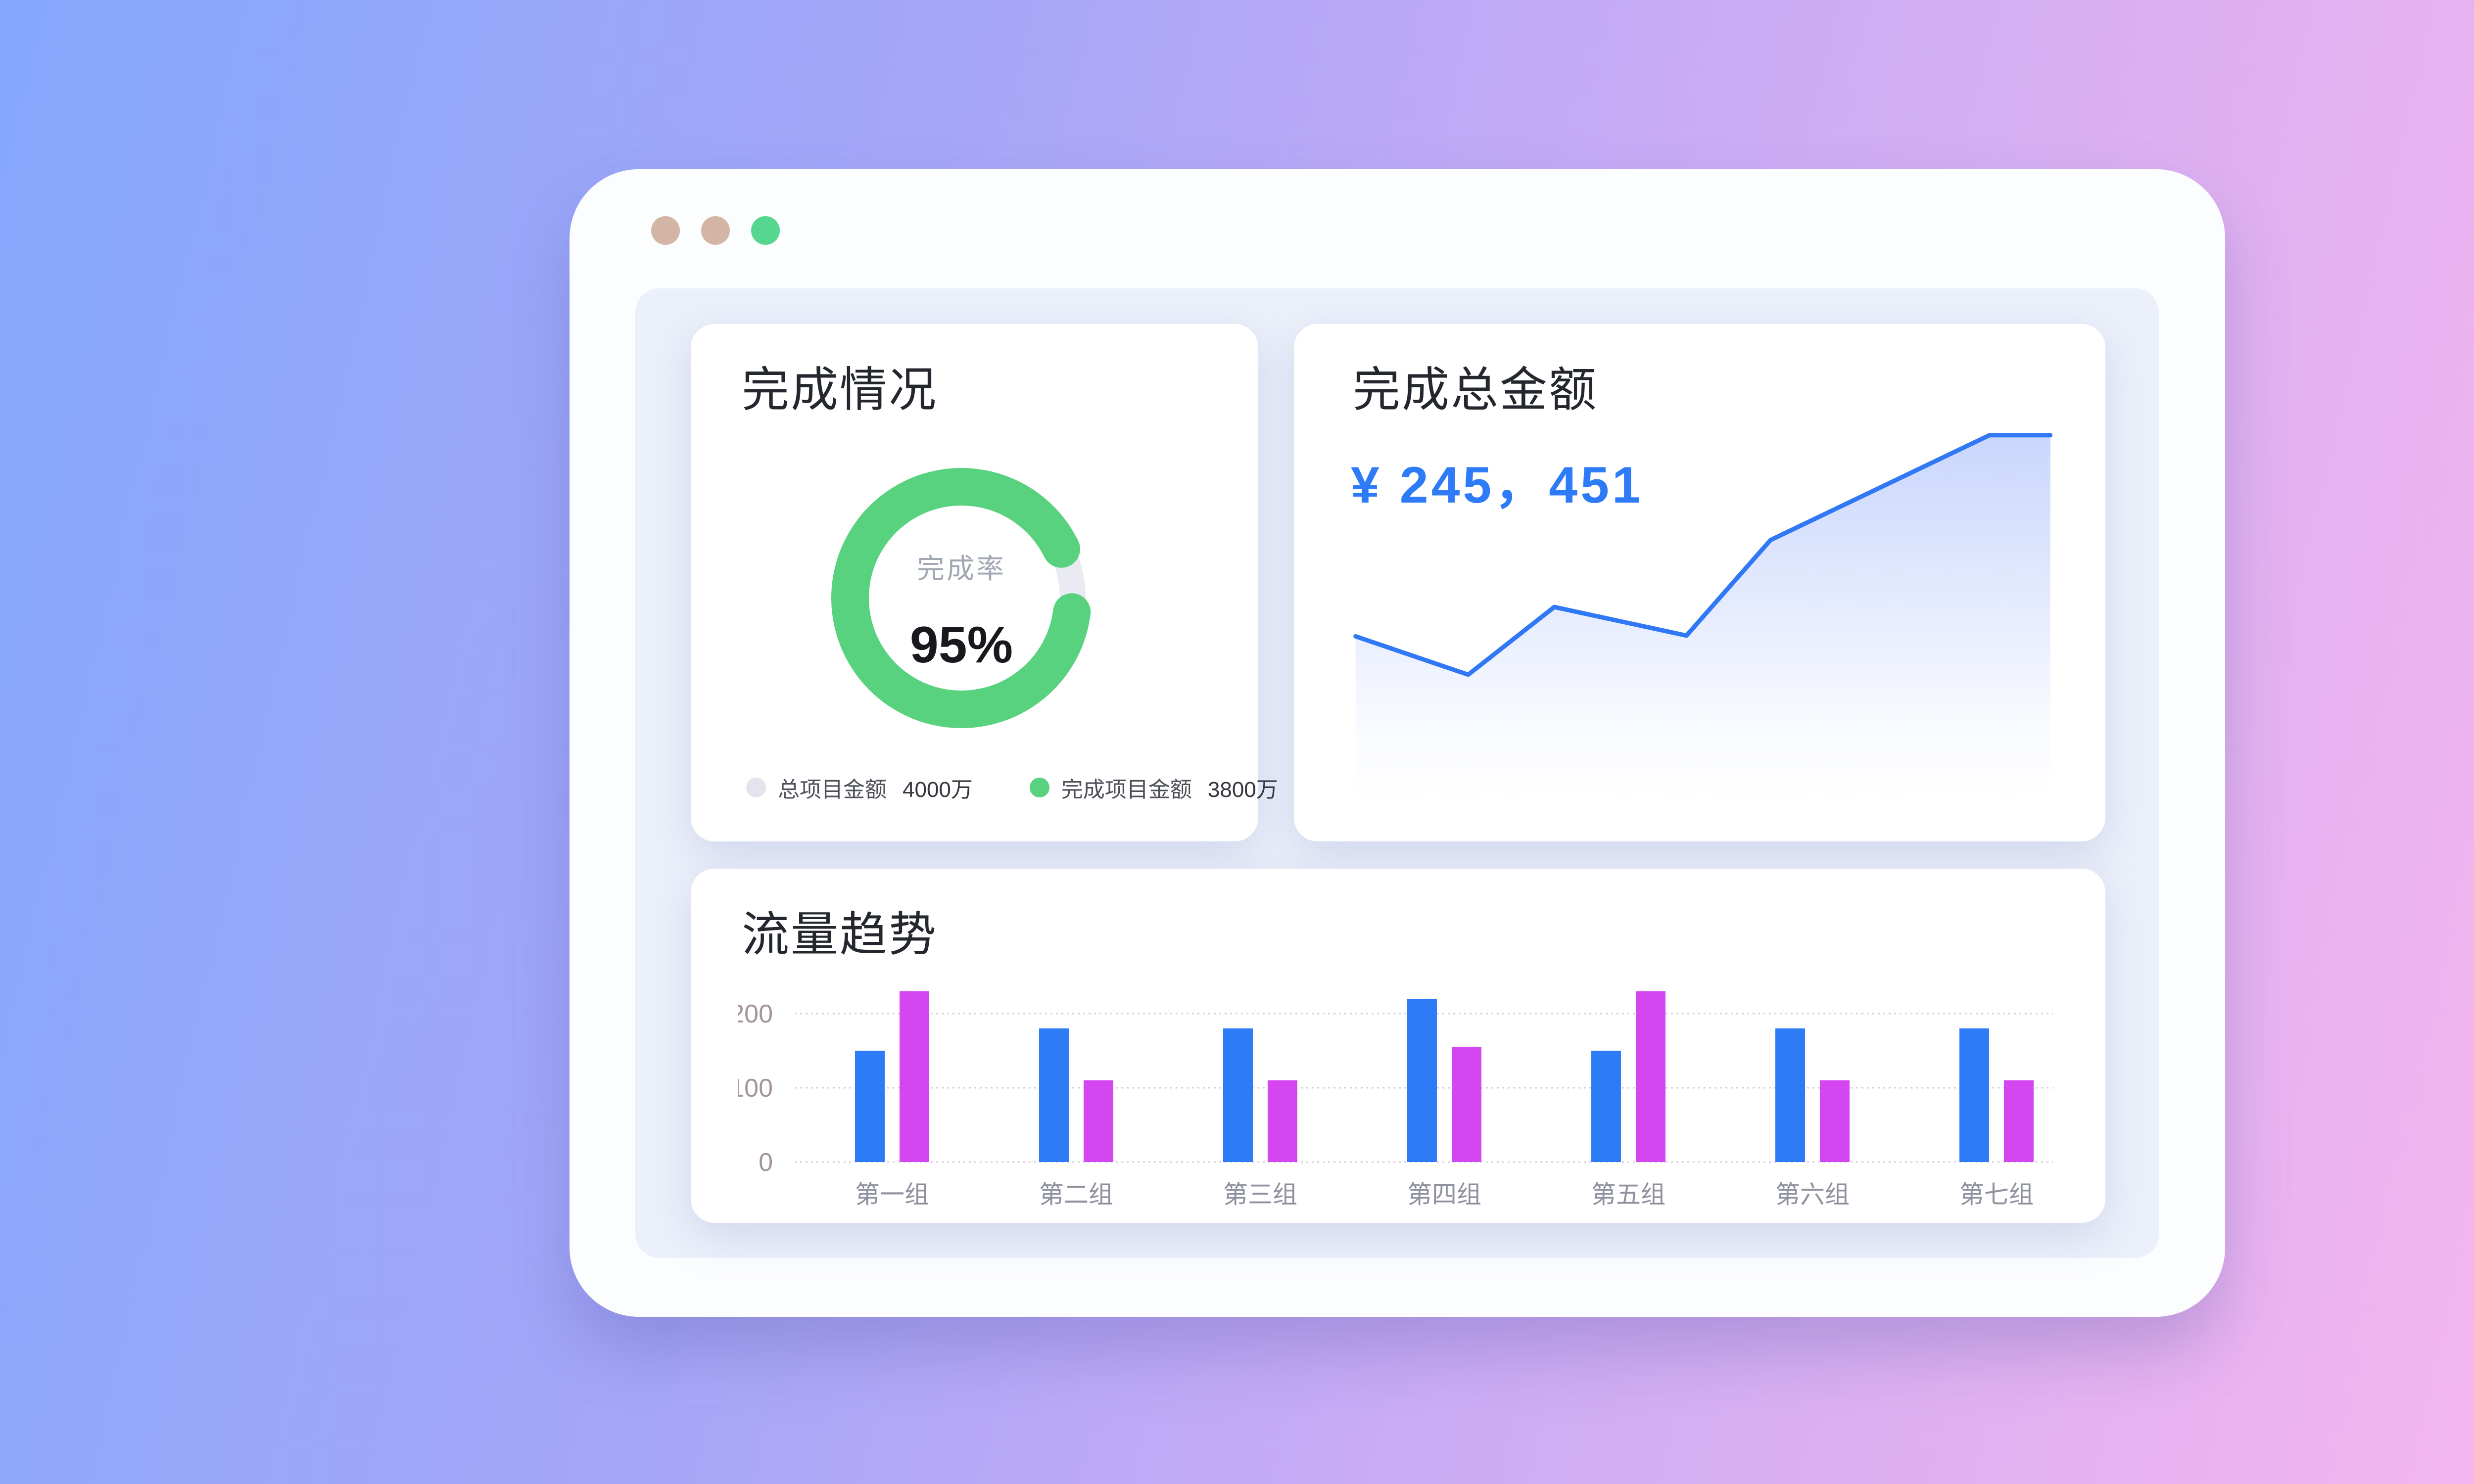 This screenshot has width=2474, height=1484. What do you see at coordinates (1422, 1080) in the screenshot?
I see `bar-blue-第四组` at bounding box center [1422, 1080].